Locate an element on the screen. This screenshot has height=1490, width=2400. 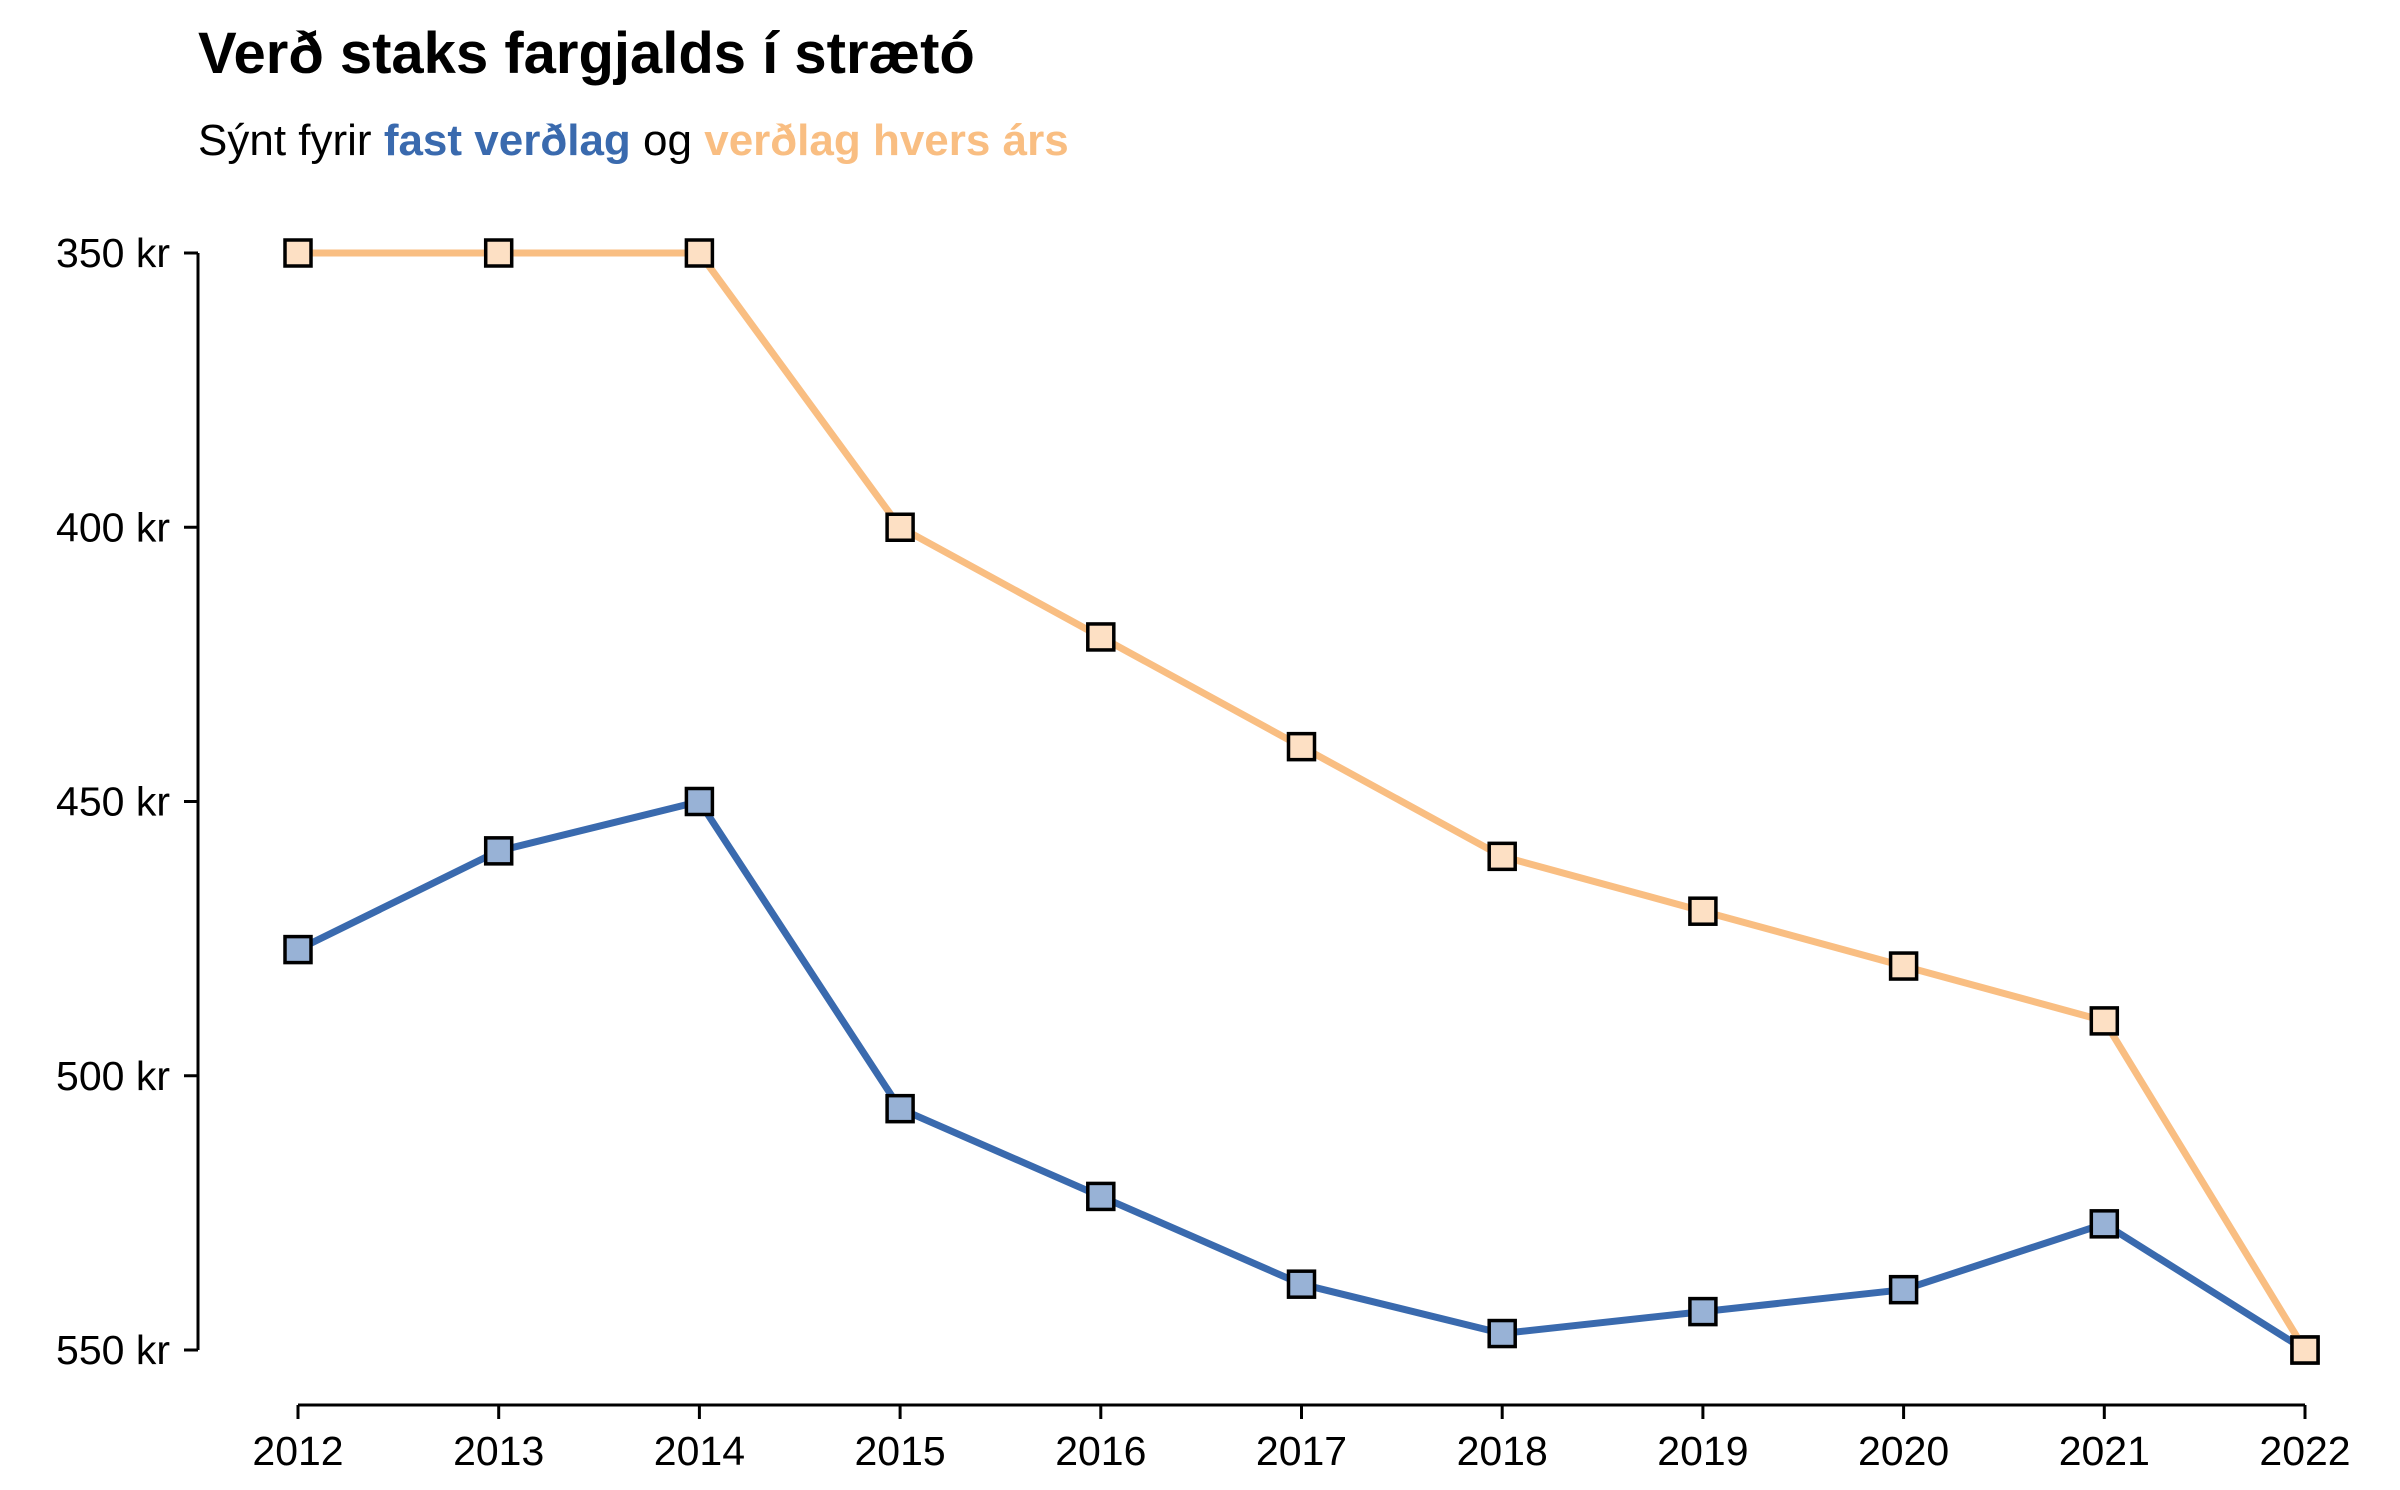
subtitle-prefix: Sýnt fyrir is located at coordinates (285, 140).